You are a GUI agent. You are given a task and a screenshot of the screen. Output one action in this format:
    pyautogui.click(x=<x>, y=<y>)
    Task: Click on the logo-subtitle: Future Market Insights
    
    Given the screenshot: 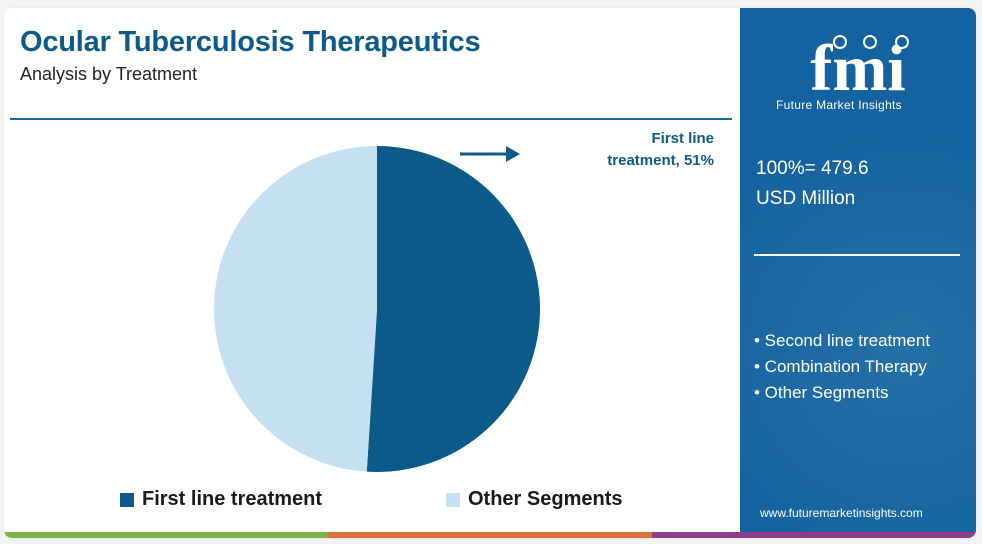 What is the action you would take?
    pyautogui.click(x=839, y=105)
    